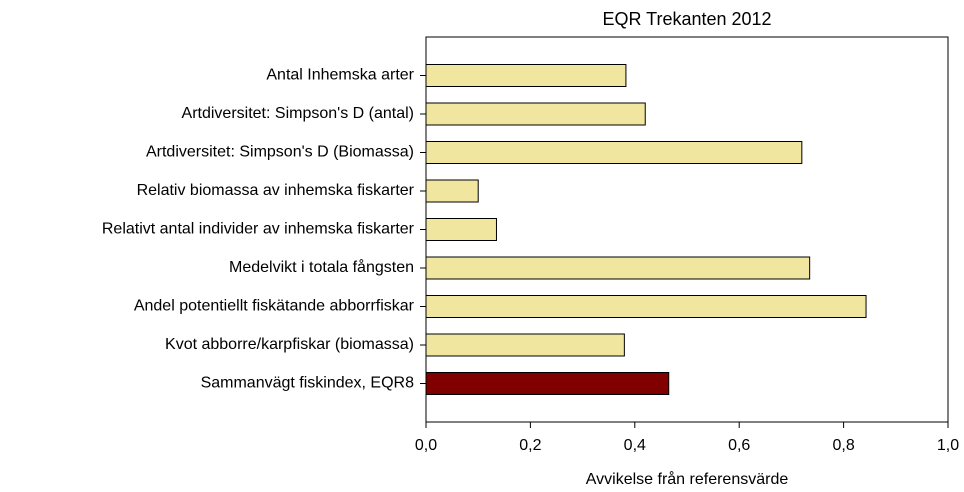  I want to click on y-tick-label: Artdiversitet: Simpson's D (antal), so click(298, 113).